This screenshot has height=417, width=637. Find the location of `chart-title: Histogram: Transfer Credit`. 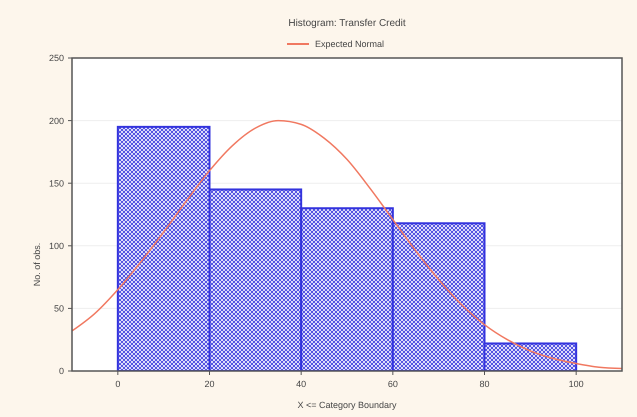

chart-title: Histogram: Transfer Credit is located at coordinates (347, 23).